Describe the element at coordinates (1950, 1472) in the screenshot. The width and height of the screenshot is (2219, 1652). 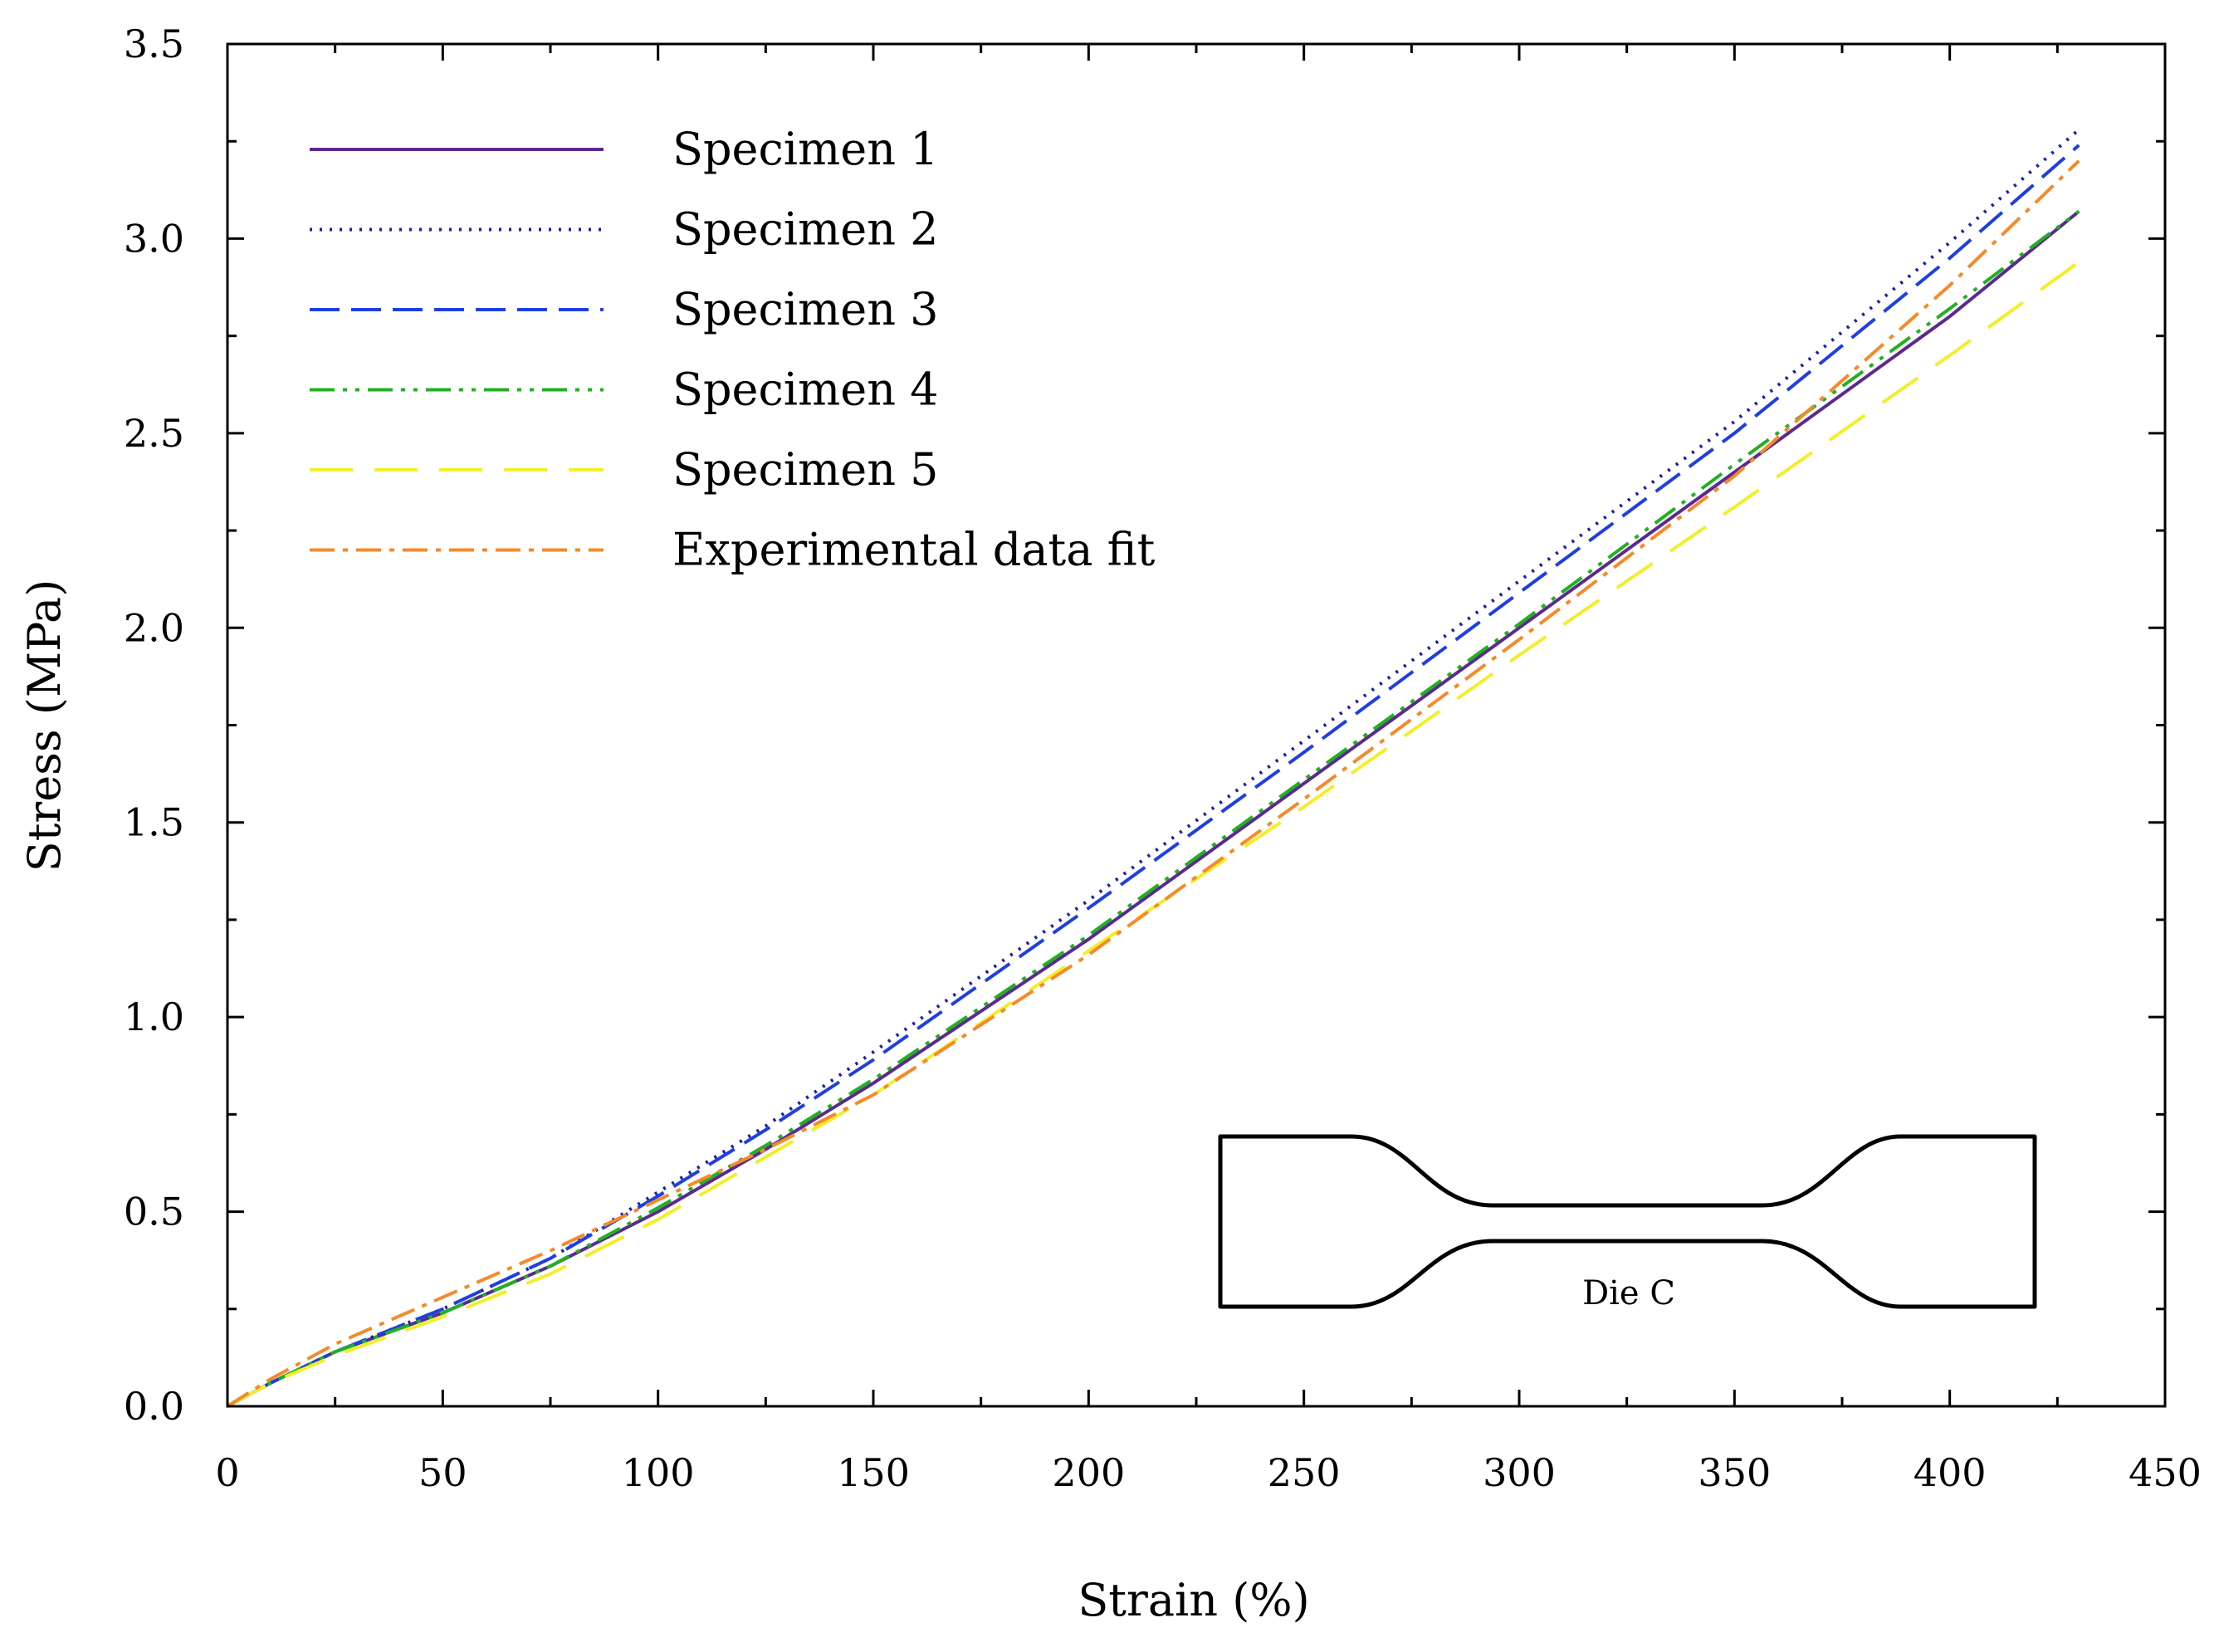
I see `x-tick-label: 400` at that location.